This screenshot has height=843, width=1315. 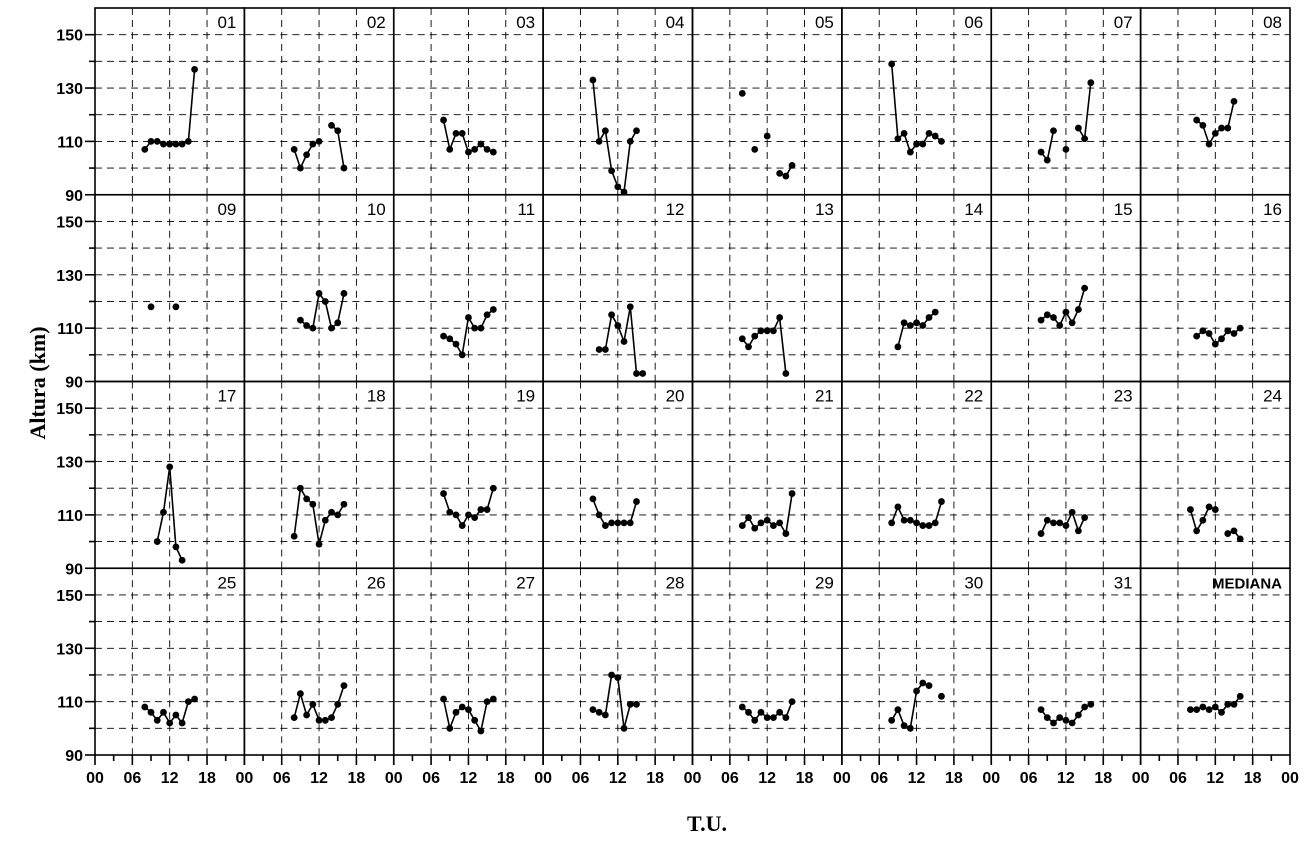 I want to click on x-tick-label: 06, so click(x=282, y=778).